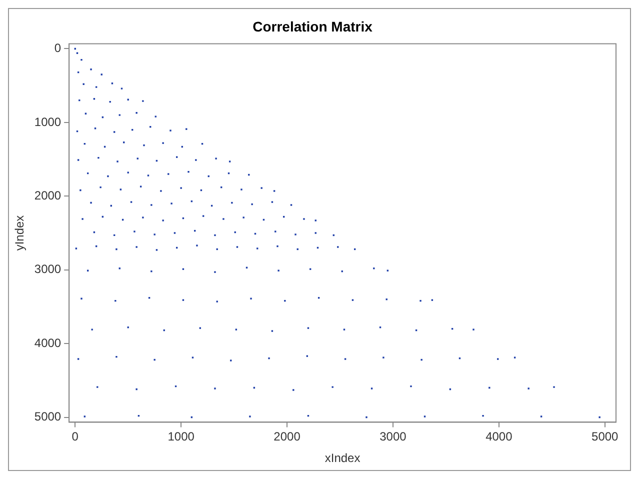  Describe the element at coordinates (75, 437) in the screenshot. I see `x-tick-label: 0` at that location.